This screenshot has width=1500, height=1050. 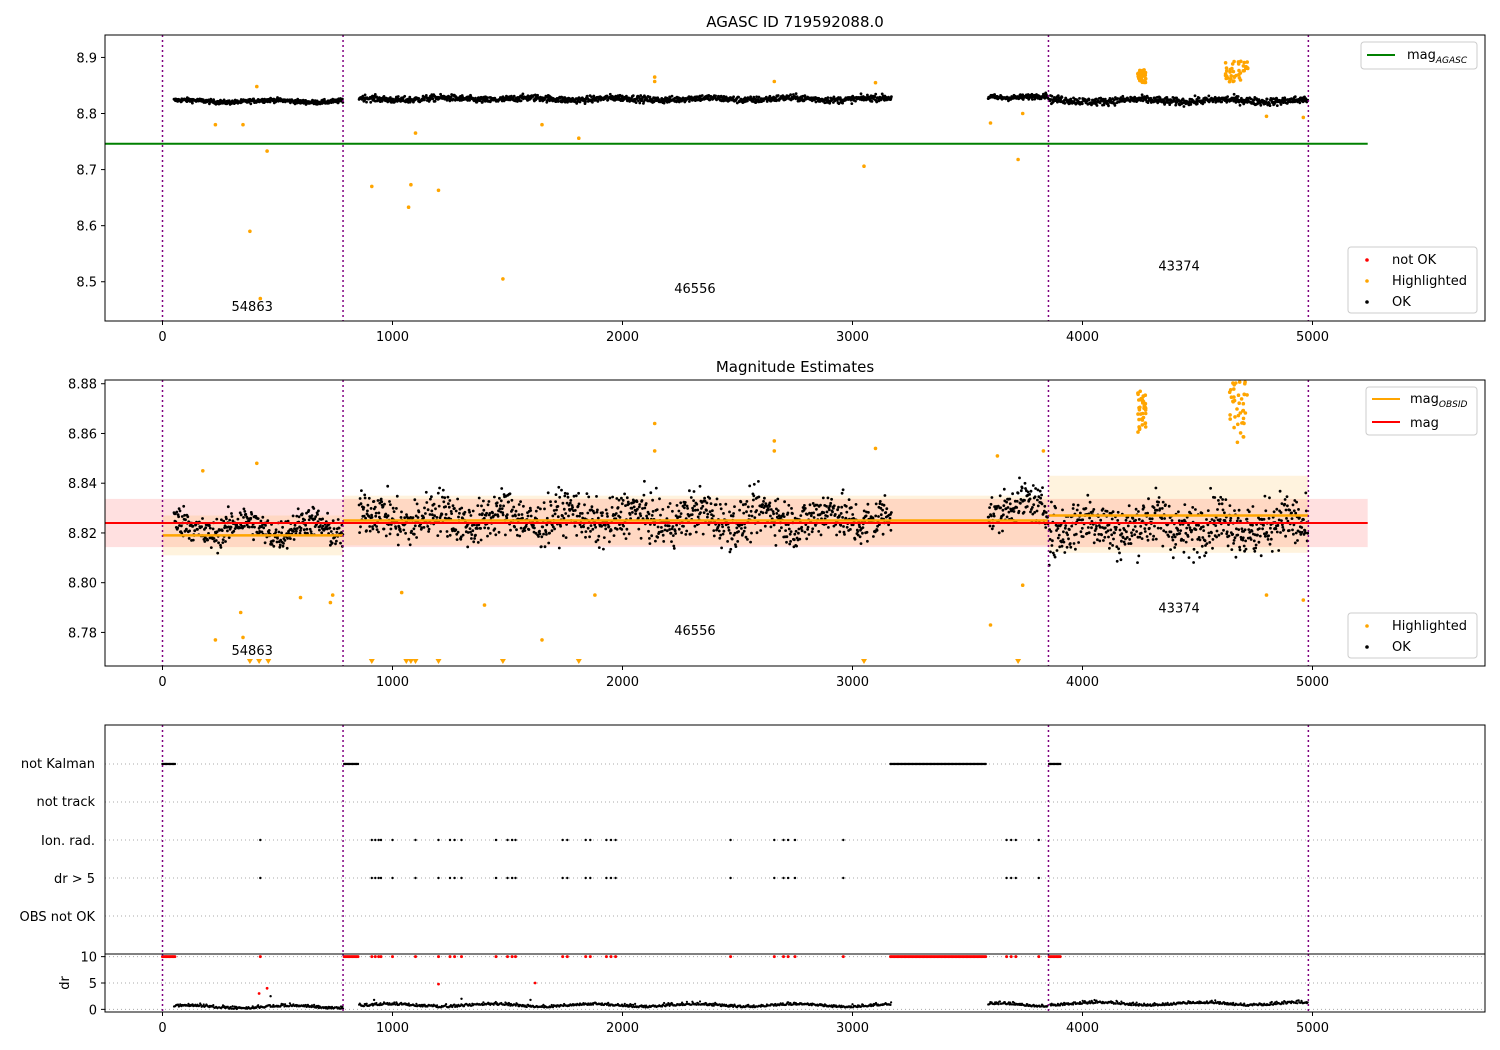 I want to click on y-tick-label: 8.8, so click(x=86, y=115).